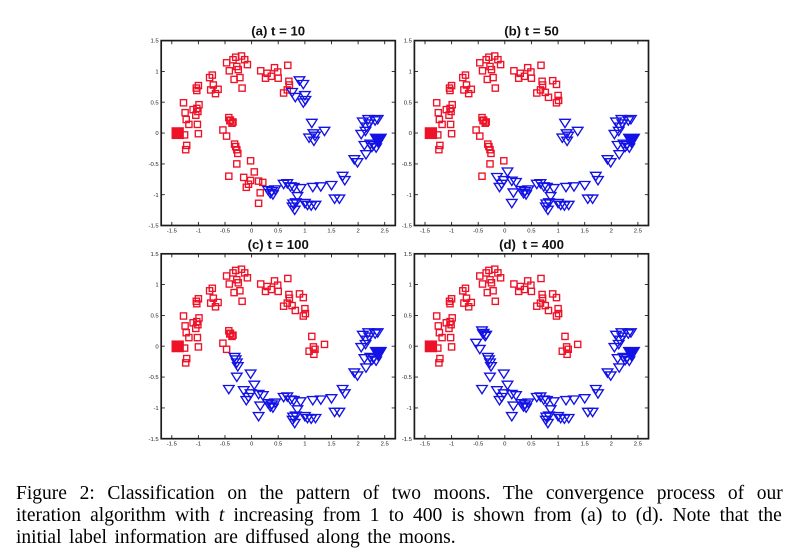  I want to click on svg-text: (b) t = 50, so click(531, 31).